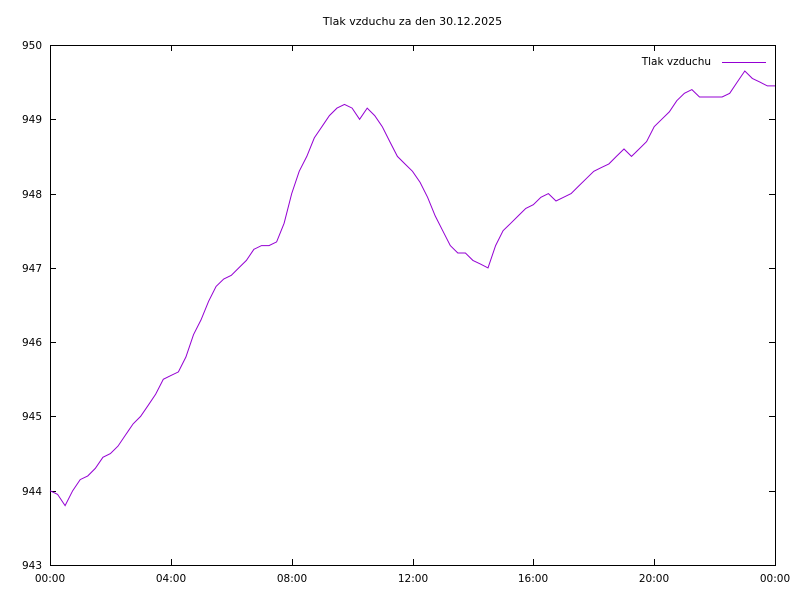 The width and height of the screenshot is (800, 600). I want to click on legend: Tlak vzduchu, so click(704, 62).